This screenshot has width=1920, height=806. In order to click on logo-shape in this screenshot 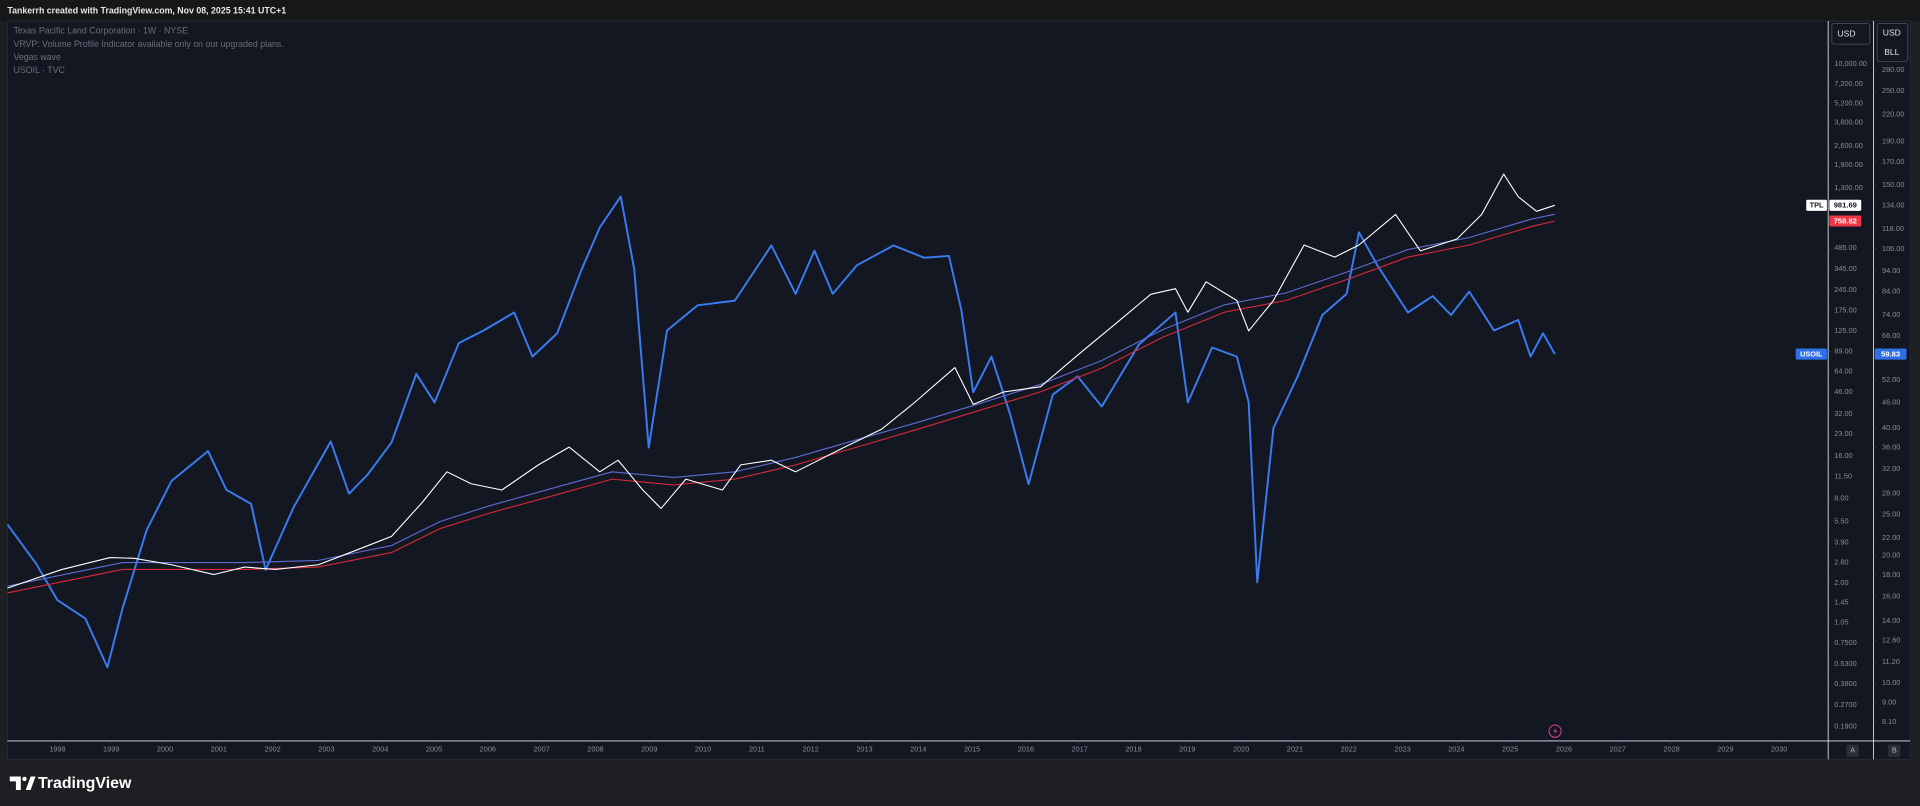, I will do `click(30, 783)`.